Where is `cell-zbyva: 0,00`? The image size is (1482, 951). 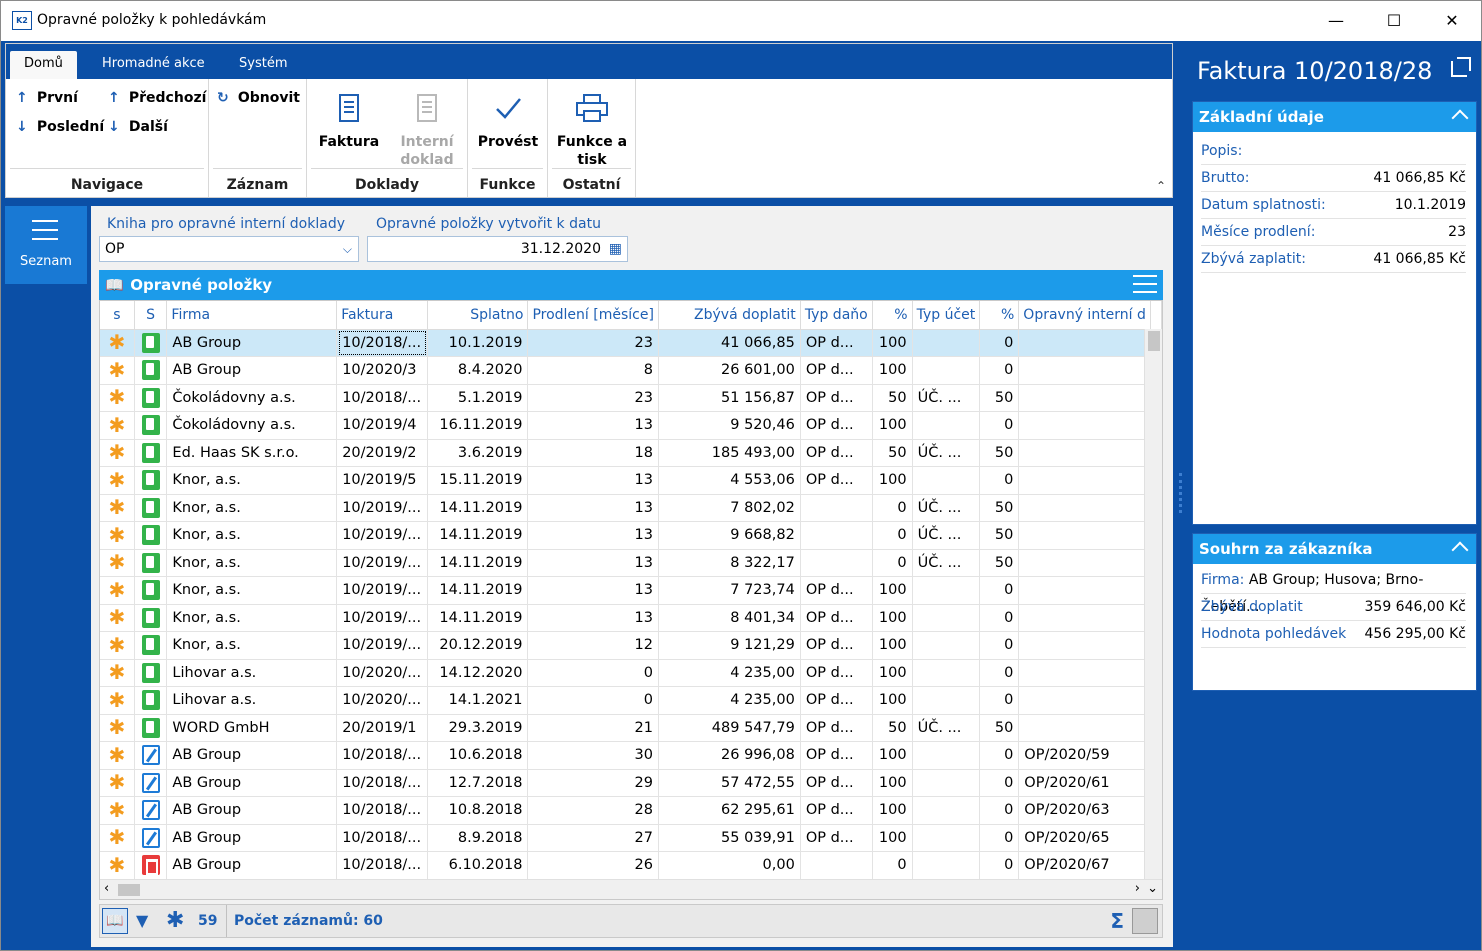 cell-zbyva: 0,00 is located at coordinates (729, 865).